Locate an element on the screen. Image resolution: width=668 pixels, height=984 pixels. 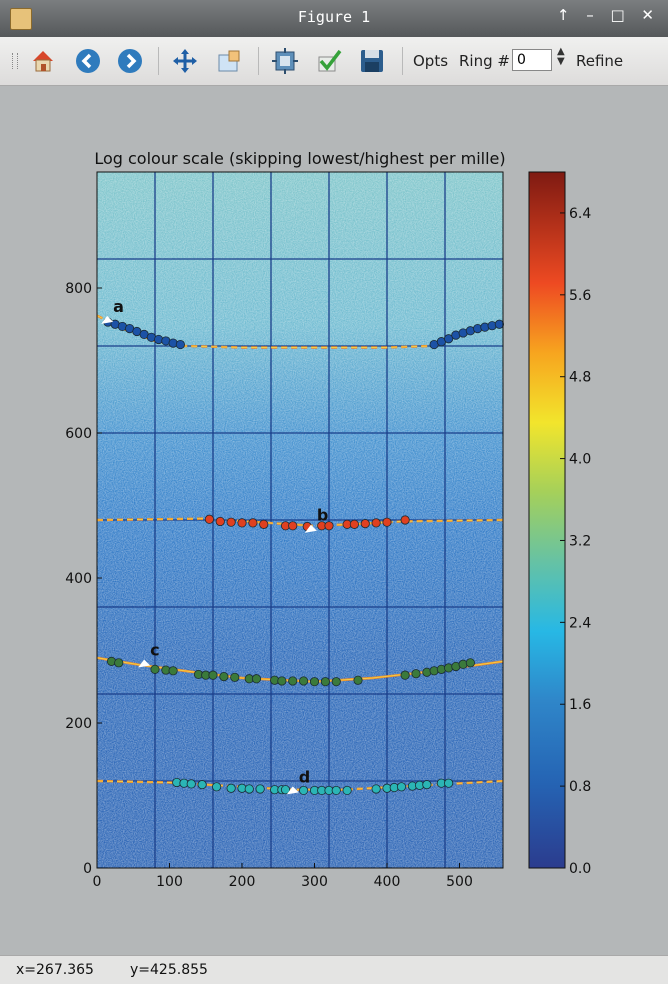
y-coordinate-readout: y=425.855 is located at coordinates (169, 970).